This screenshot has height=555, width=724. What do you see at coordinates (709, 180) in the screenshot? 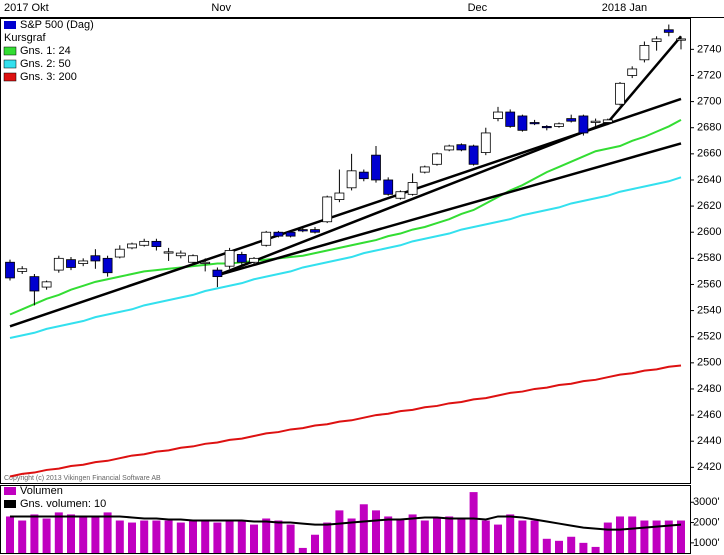
I see `y-tick-label: 2640` at bounding box center [709, 180].